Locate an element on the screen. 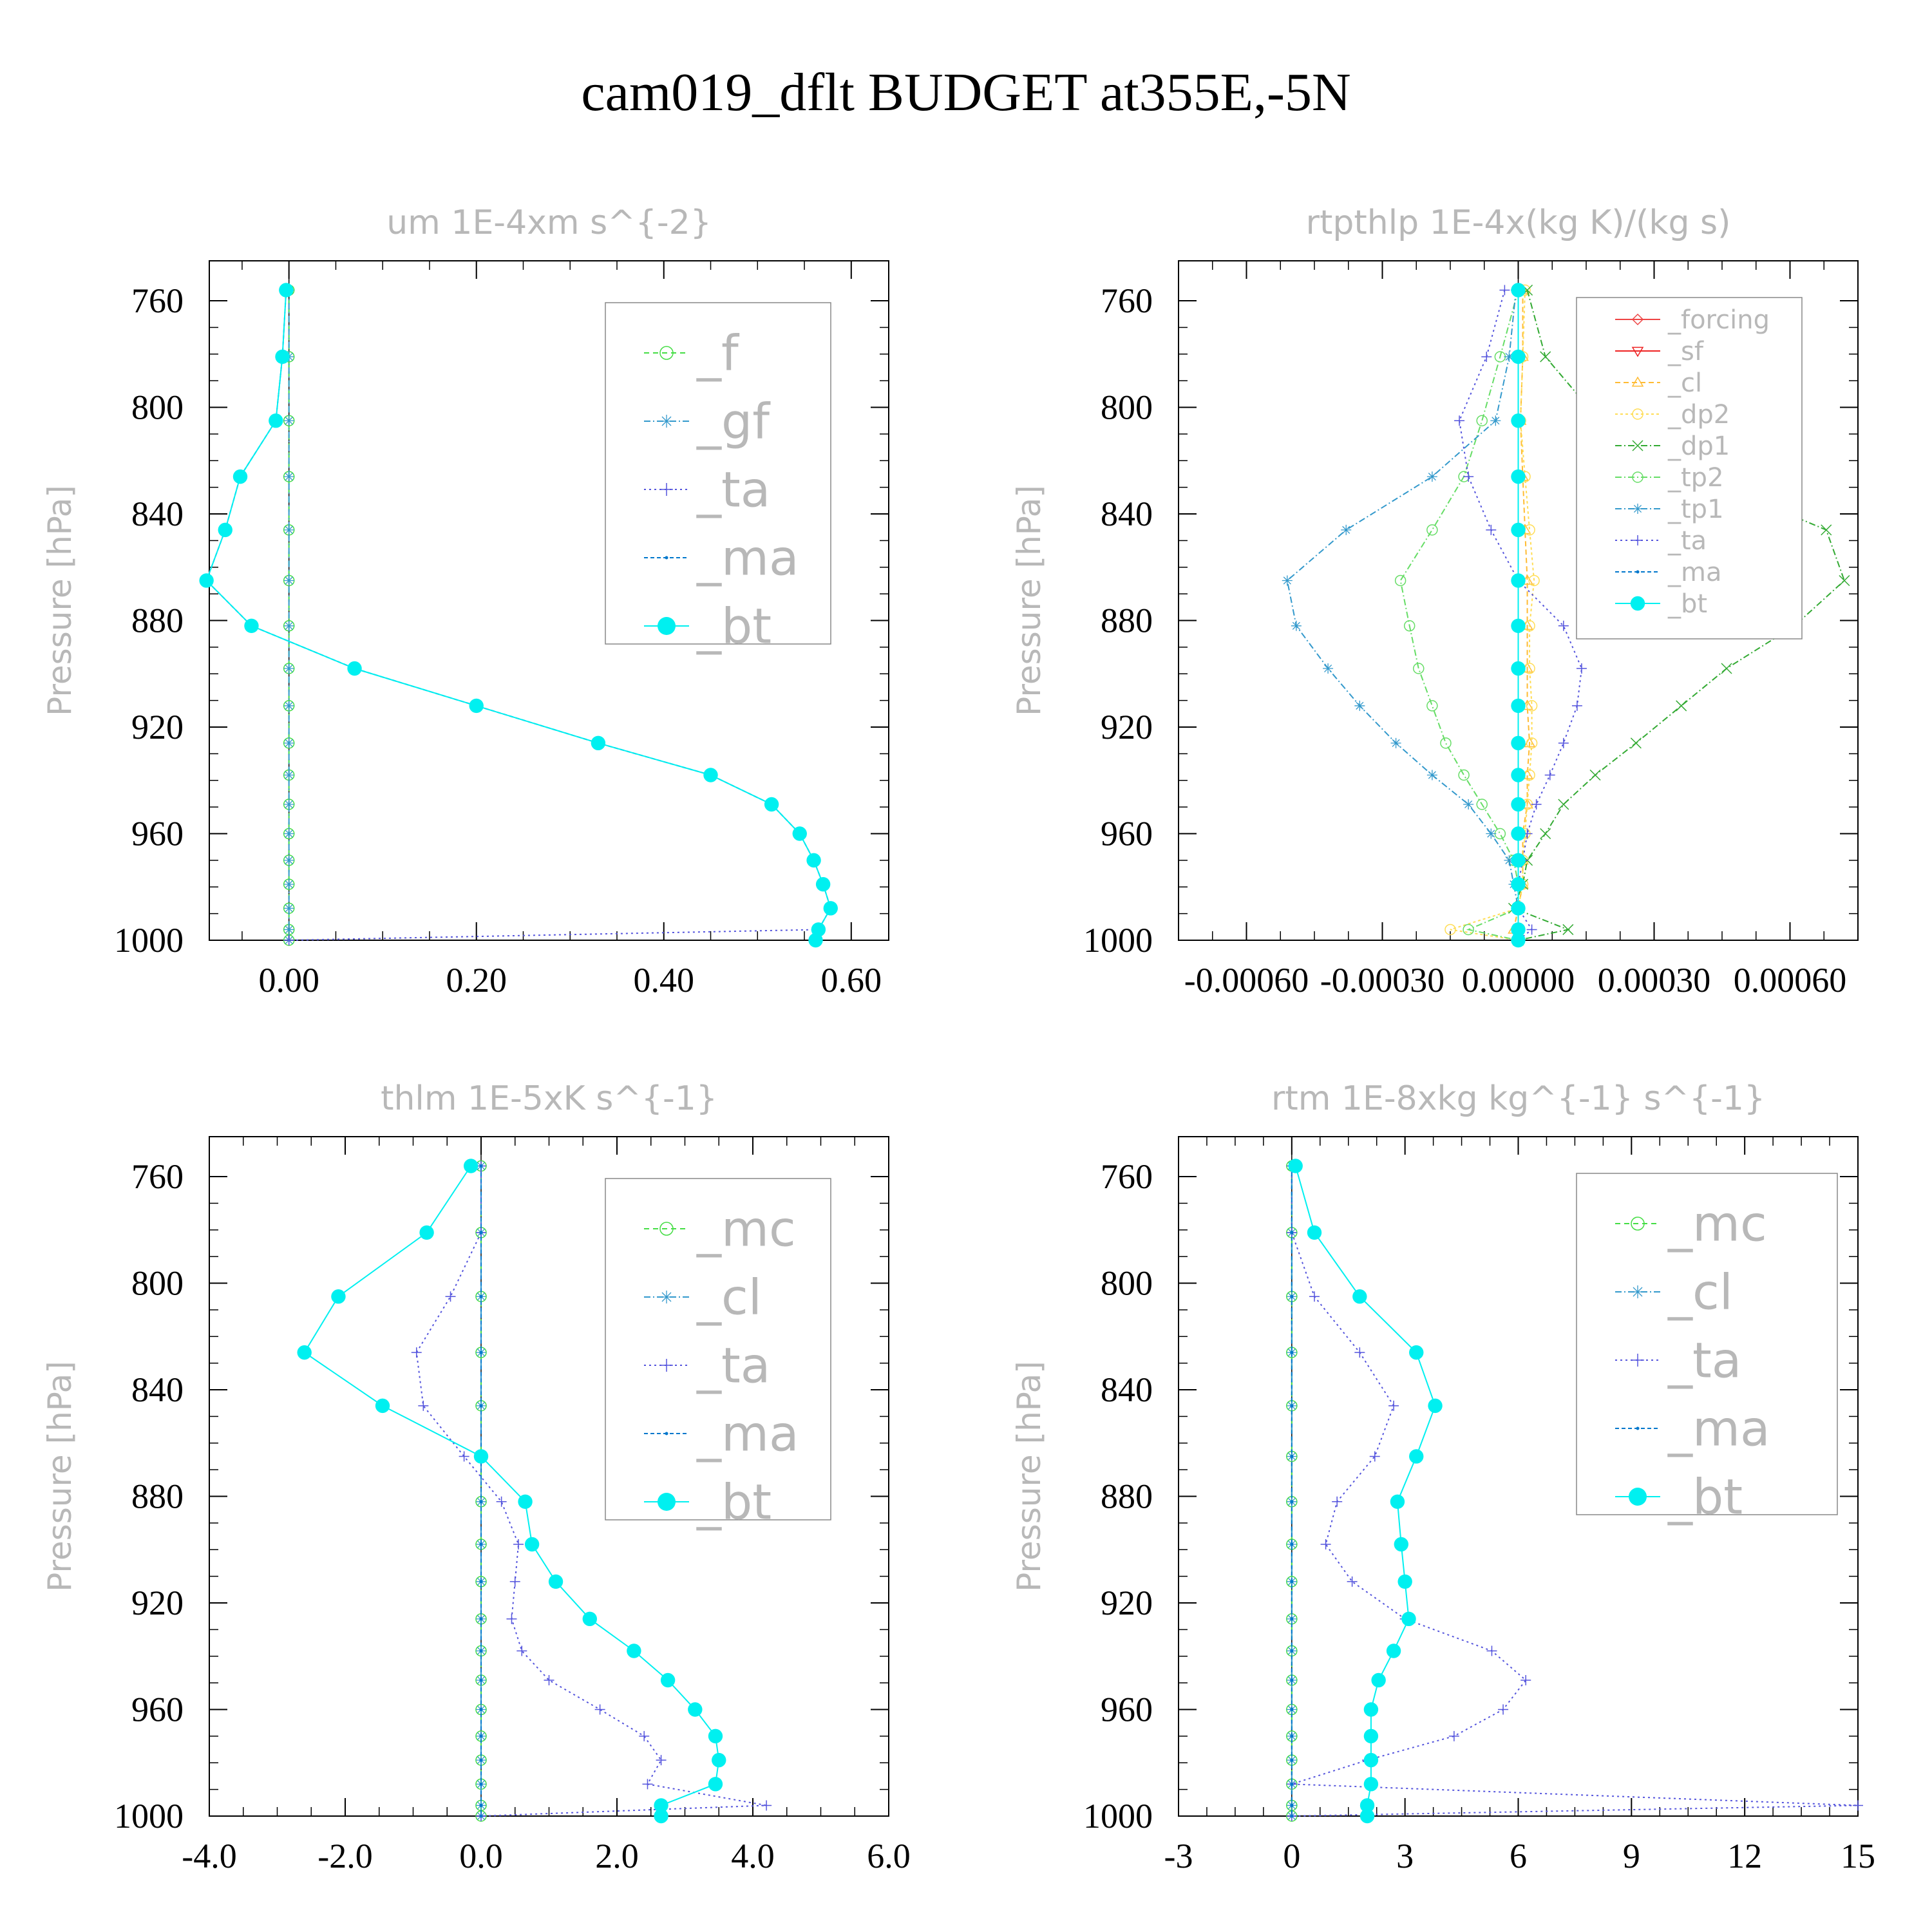 The image size is (1932, 1932). x-tick-label: 0.00 is located at coordinates (288, 980).